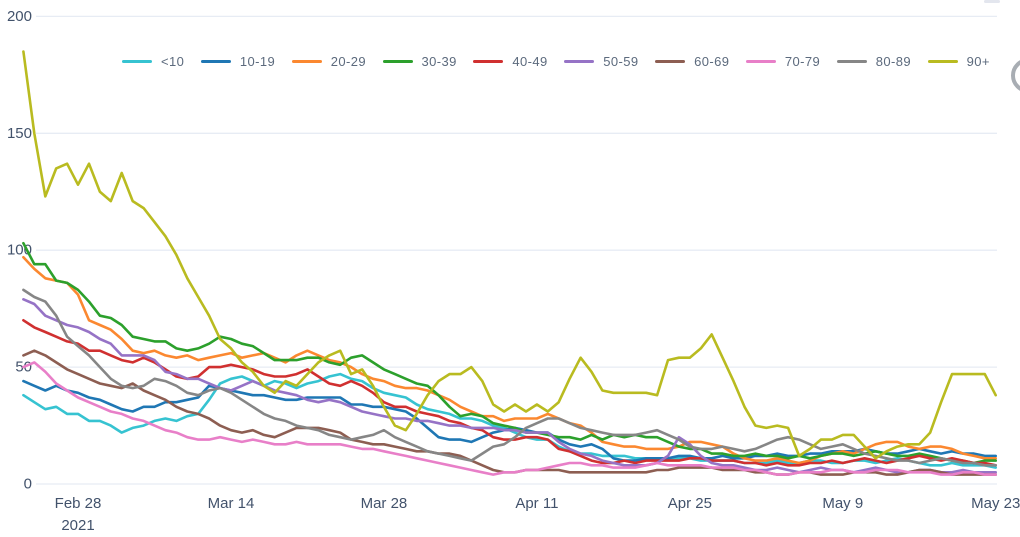 Image resolution: width=1020 pixels, height=537 pixels. I want to click on legend-label: 40-49, so click(530, 61).